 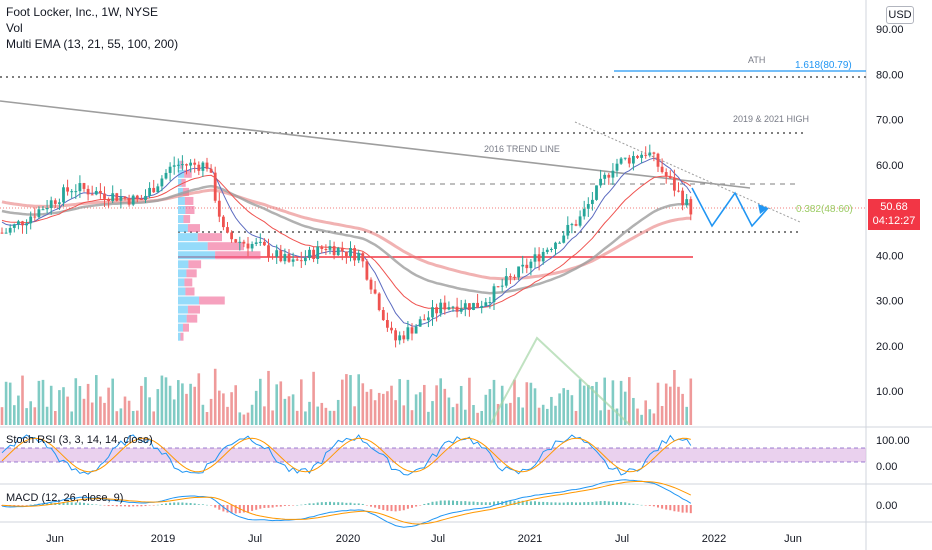 I want to click on high-2019-2021-label: 2019 & 2021 HIGH, so click(x=771, y=119).